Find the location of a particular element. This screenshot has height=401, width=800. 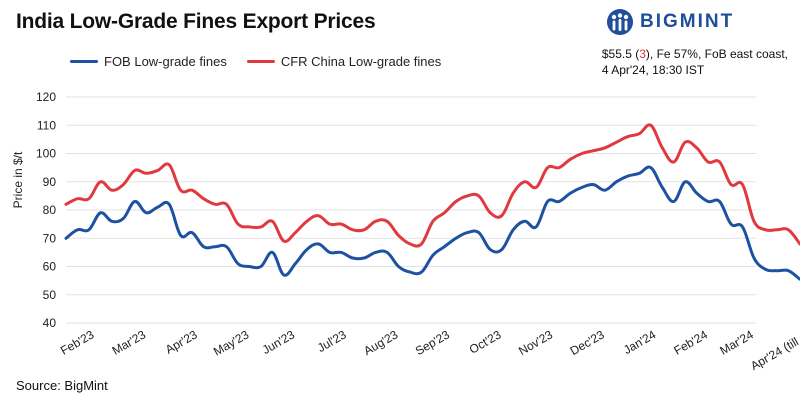

legend-swatch-fob is located at coordinates (84, 61).